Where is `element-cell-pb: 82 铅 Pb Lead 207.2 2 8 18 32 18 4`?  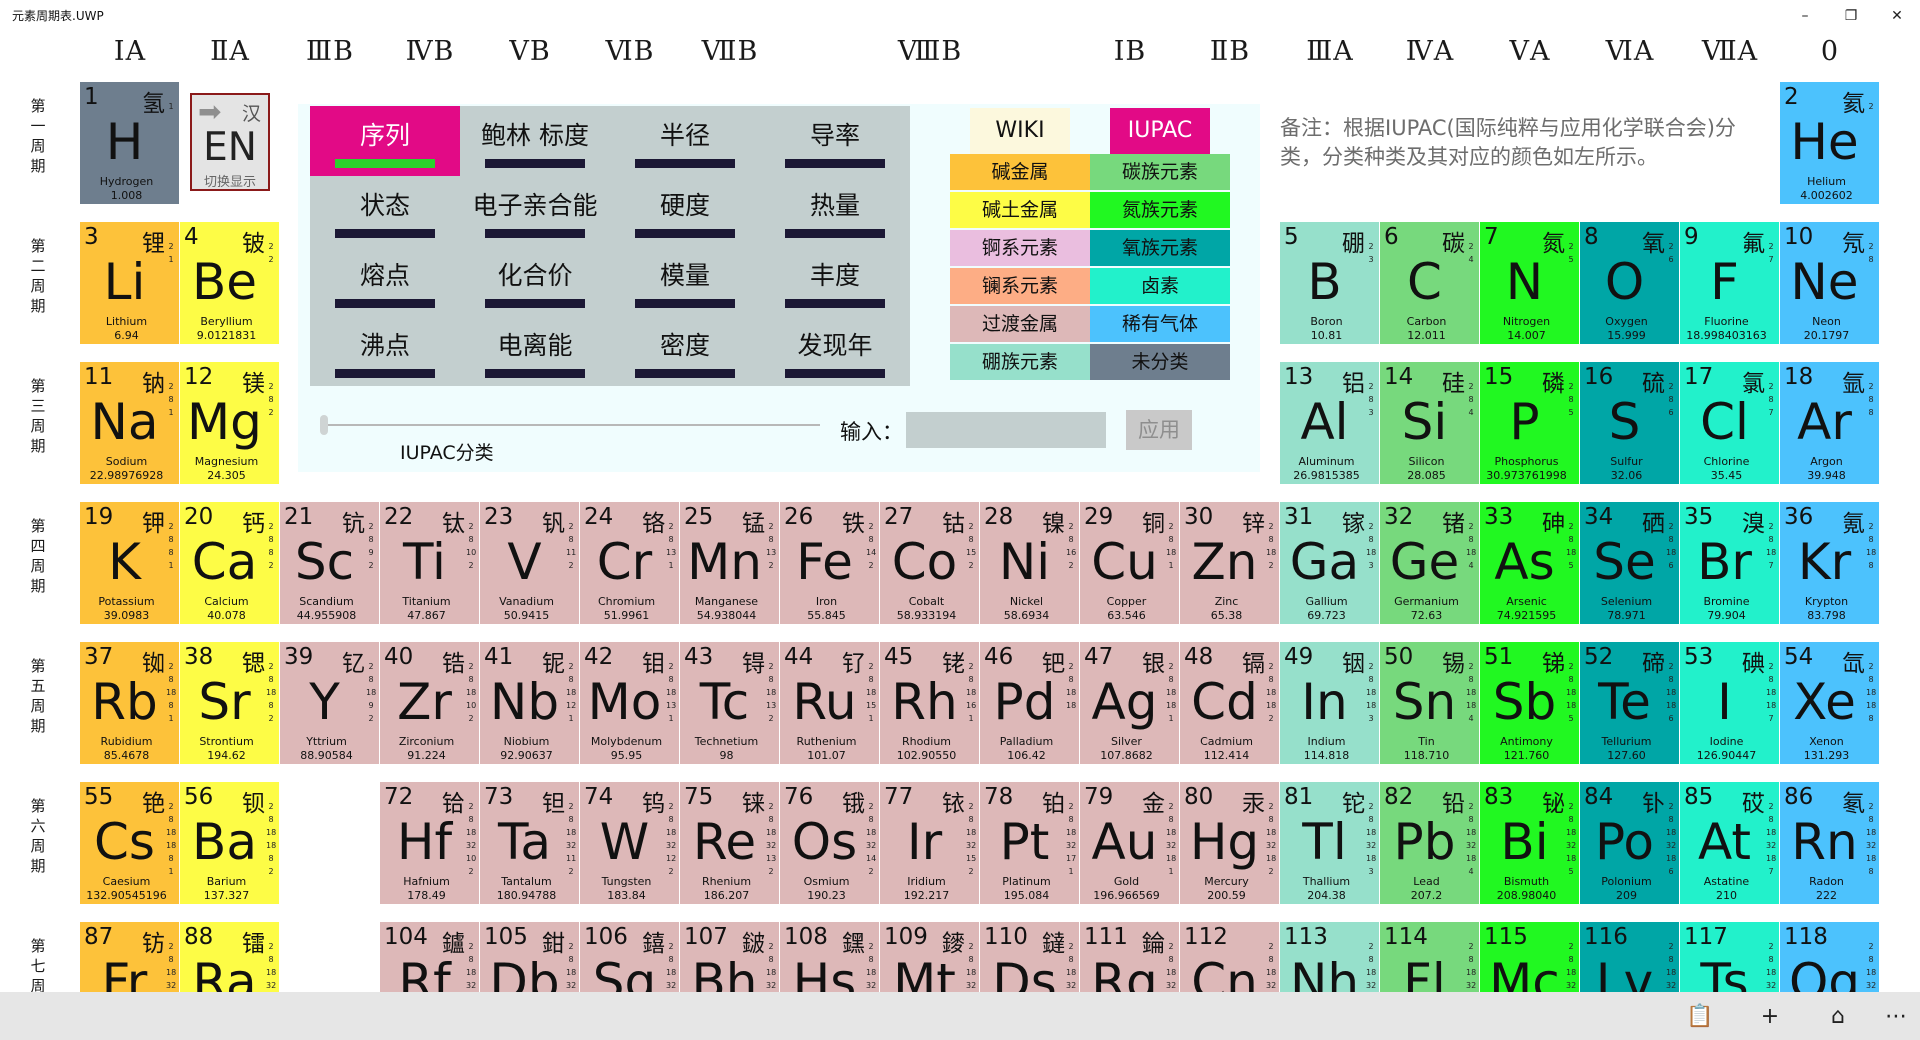
element-cell-pb: 82 铅 Pb Lead 207.2 2 8 18 32 18 4 is located at coordinates (1429, 843).